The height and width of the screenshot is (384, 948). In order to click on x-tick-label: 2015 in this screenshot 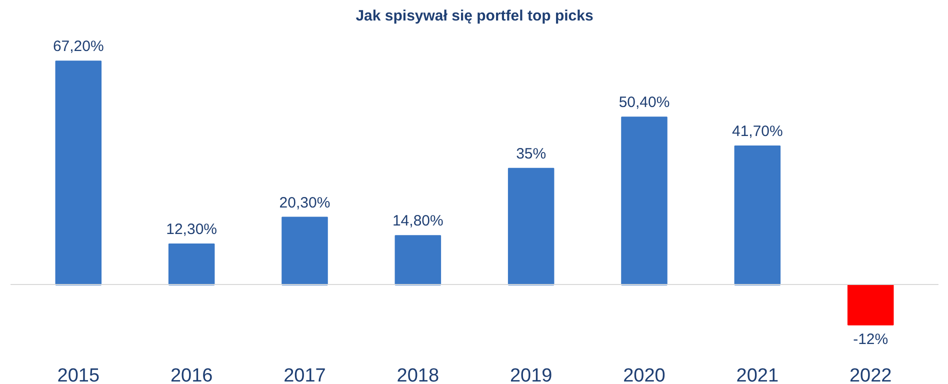, I will do `click(78, 375)`.